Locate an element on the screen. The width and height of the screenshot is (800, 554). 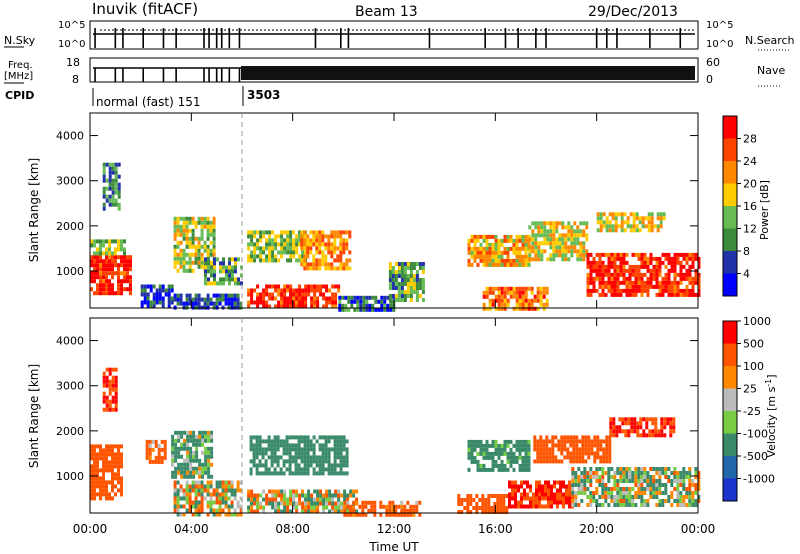
colorbar-tick-label-vel-1: -500 is located at coordinates (755, 456).